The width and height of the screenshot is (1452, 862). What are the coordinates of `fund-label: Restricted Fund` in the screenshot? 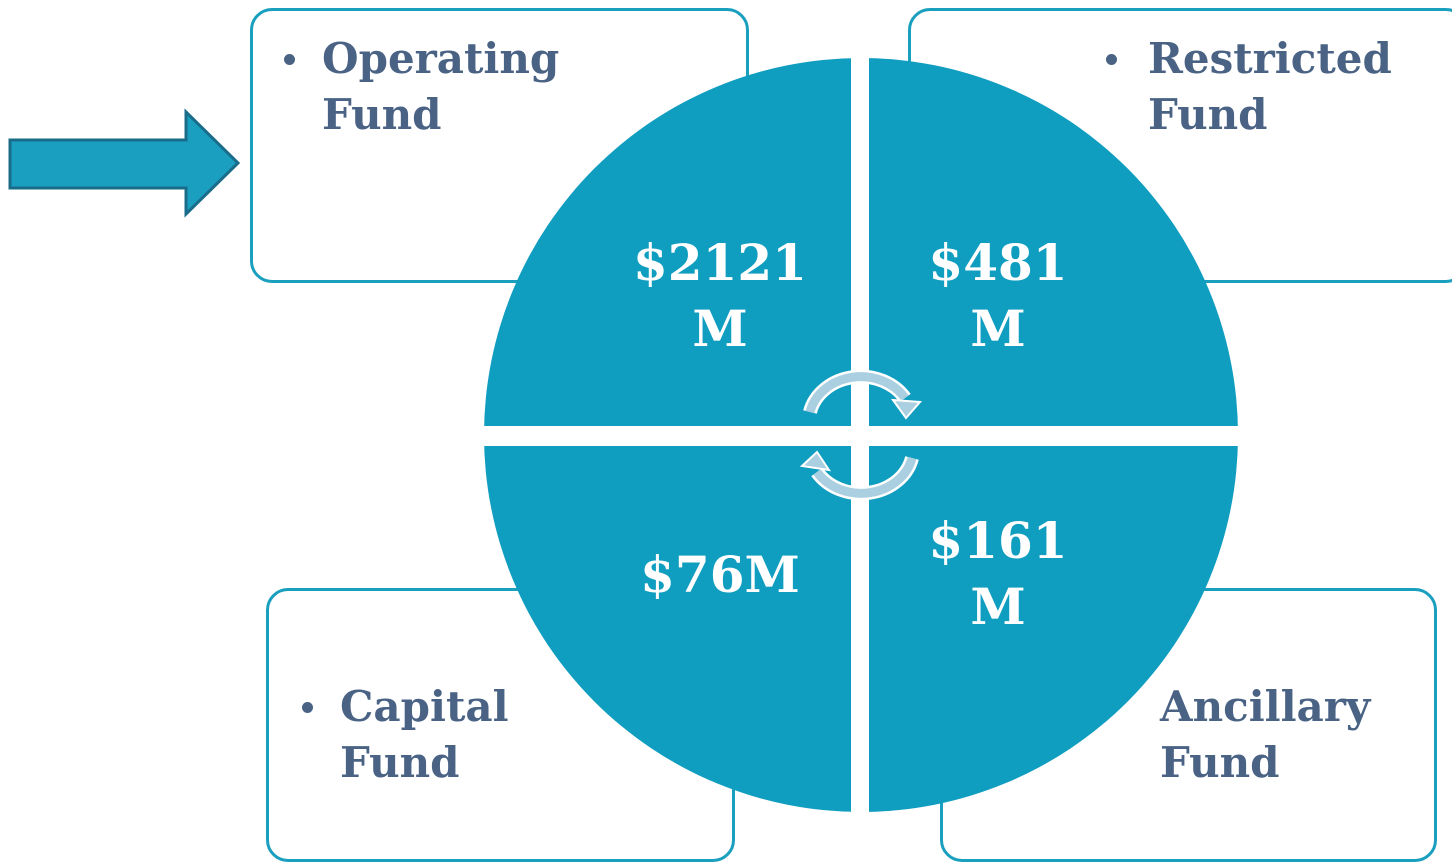 It's located at (1270, 86).